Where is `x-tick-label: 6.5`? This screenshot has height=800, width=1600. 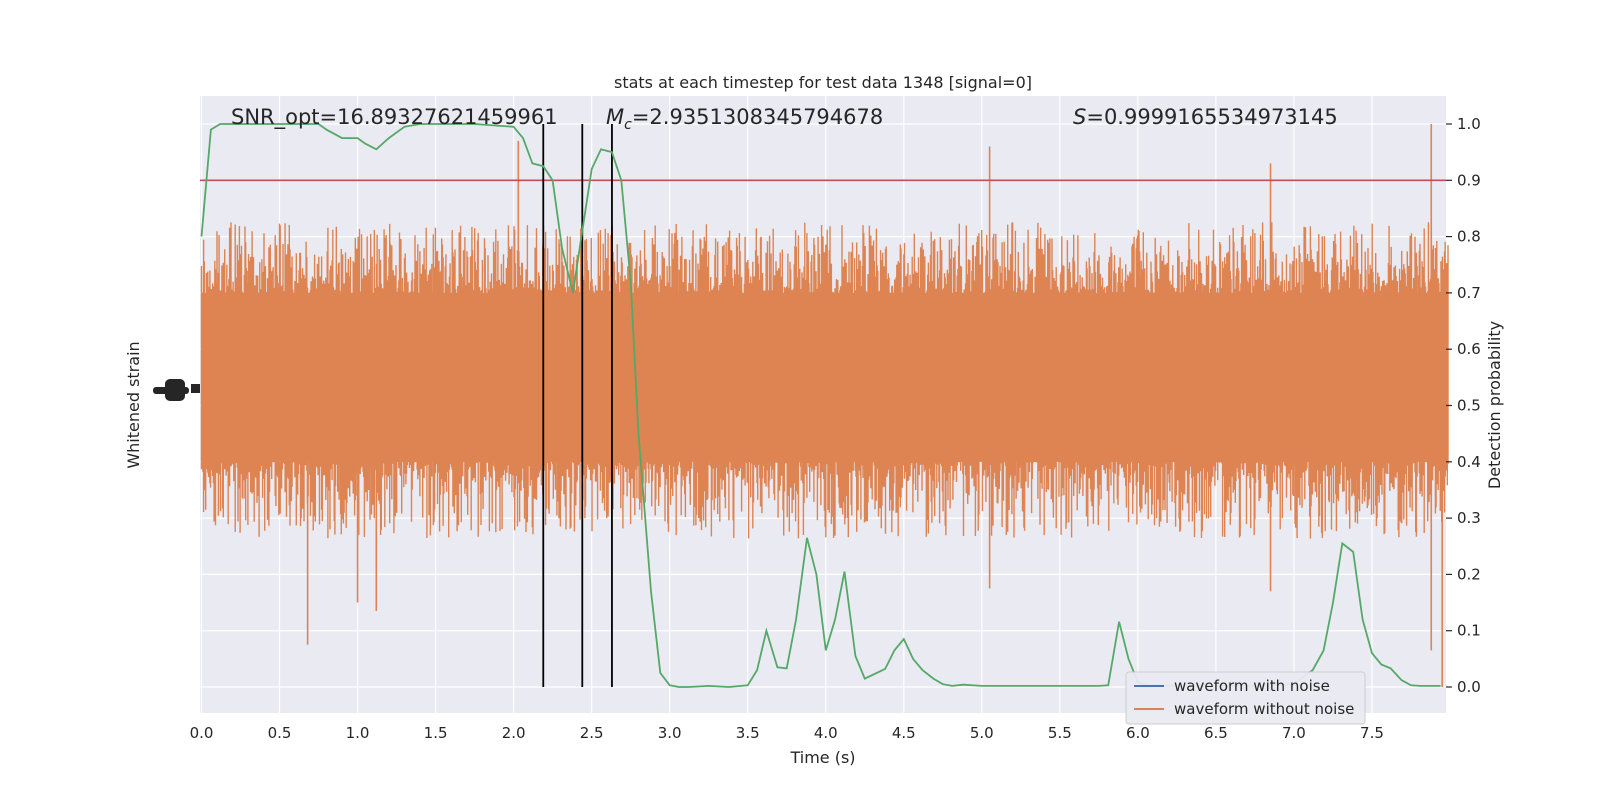
x-tick-label: 6.5 is located at coordinates (1216, 733).